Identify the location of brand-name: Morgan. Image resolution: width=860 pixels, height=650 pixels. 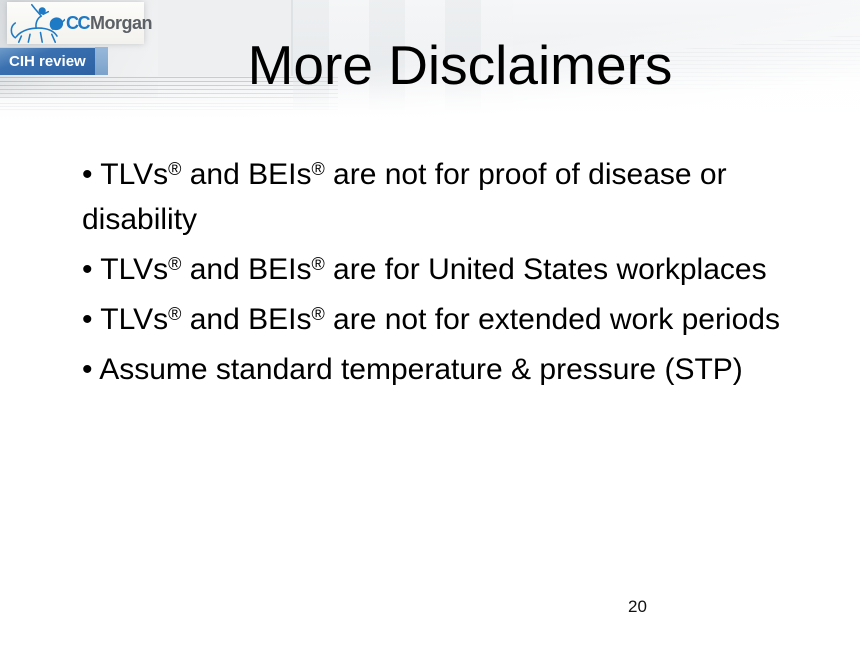
(121, 23).